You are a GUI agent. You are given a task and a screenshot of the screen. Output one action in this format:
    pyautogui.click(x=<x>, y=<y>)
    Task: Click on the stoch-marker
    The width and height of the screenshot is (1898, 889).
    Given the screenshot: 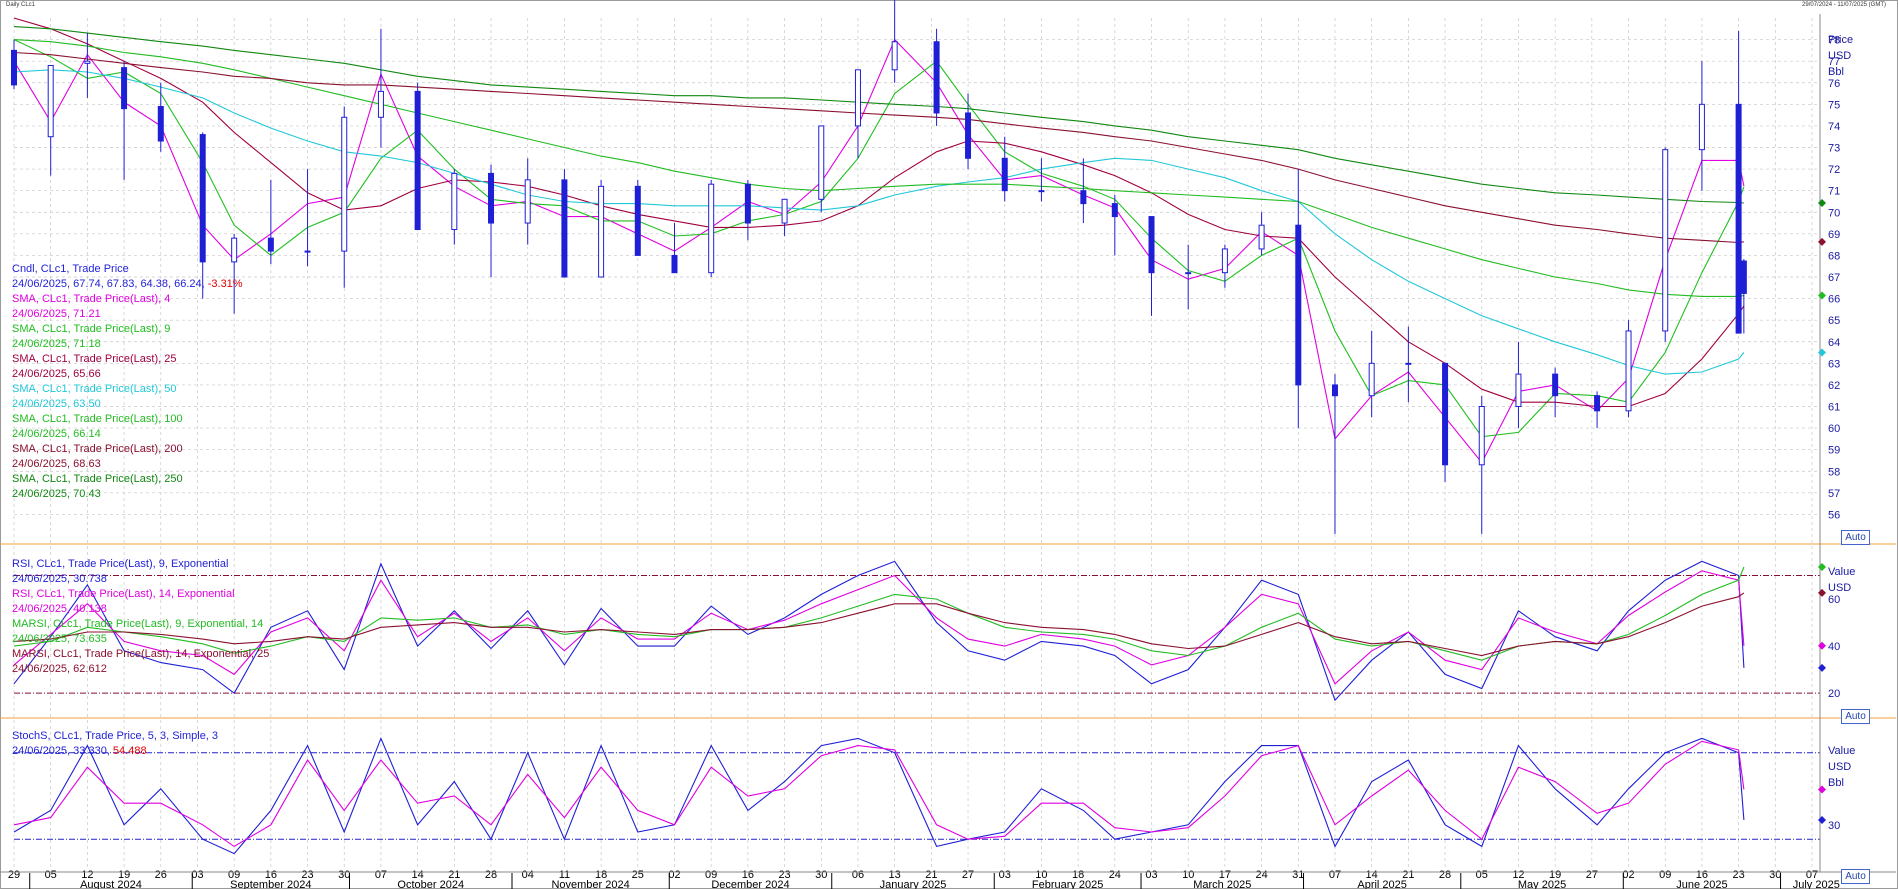 What is the action you would take?
    pyautogui.click(x=1822, y=820)
    